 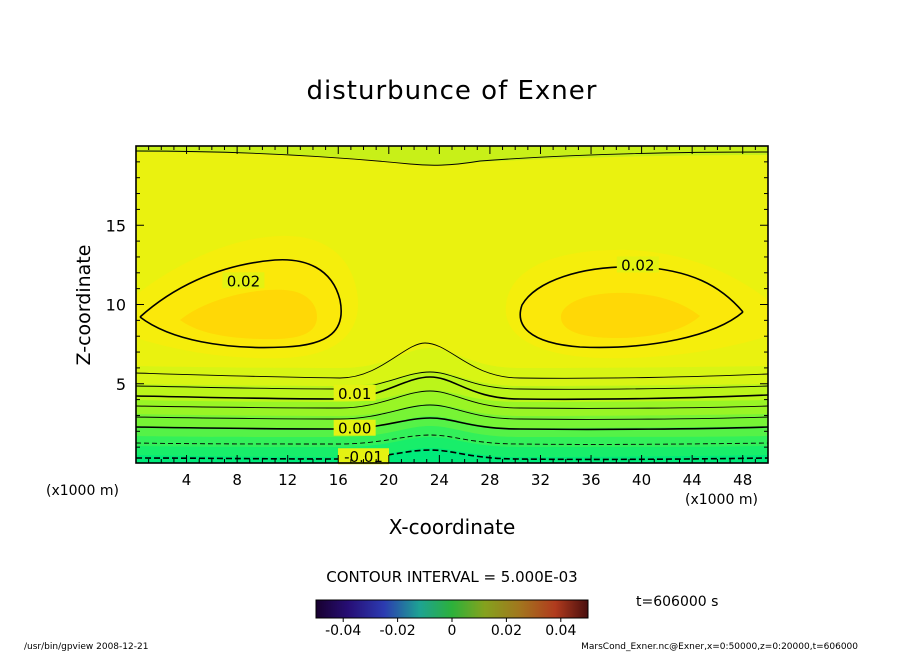 I want to click on x-tick-label: 8, so click(x=237, y=480).